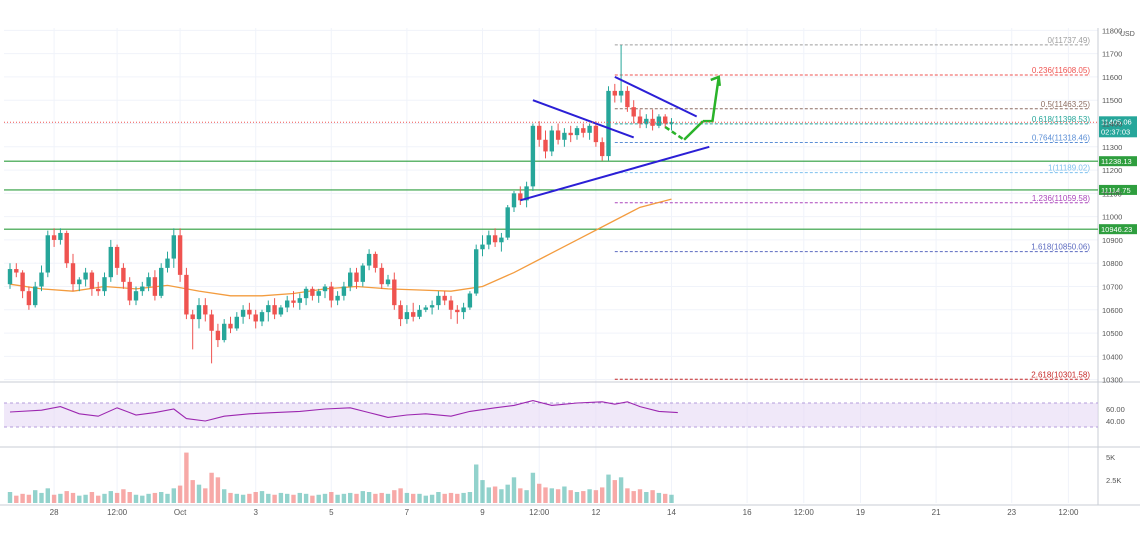 This screenshot has width=1140, height=541. What do you see at coordinates (860, 512) in the screenshot?
I see `x-tick-label: 19` at bounding box center [860, 512].